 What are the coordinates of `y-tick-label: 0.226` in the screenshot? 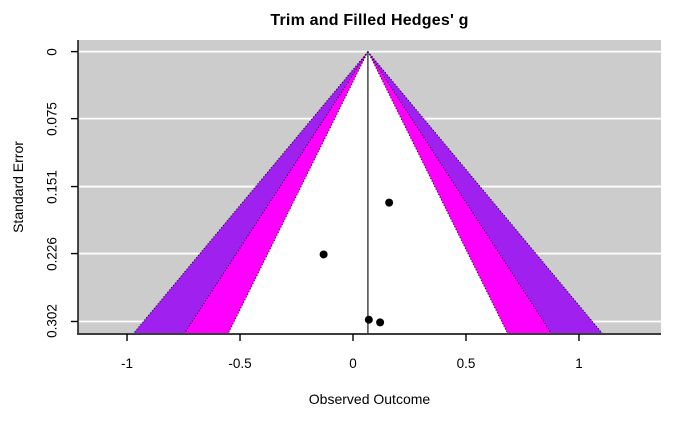 It's located at (52, 253).